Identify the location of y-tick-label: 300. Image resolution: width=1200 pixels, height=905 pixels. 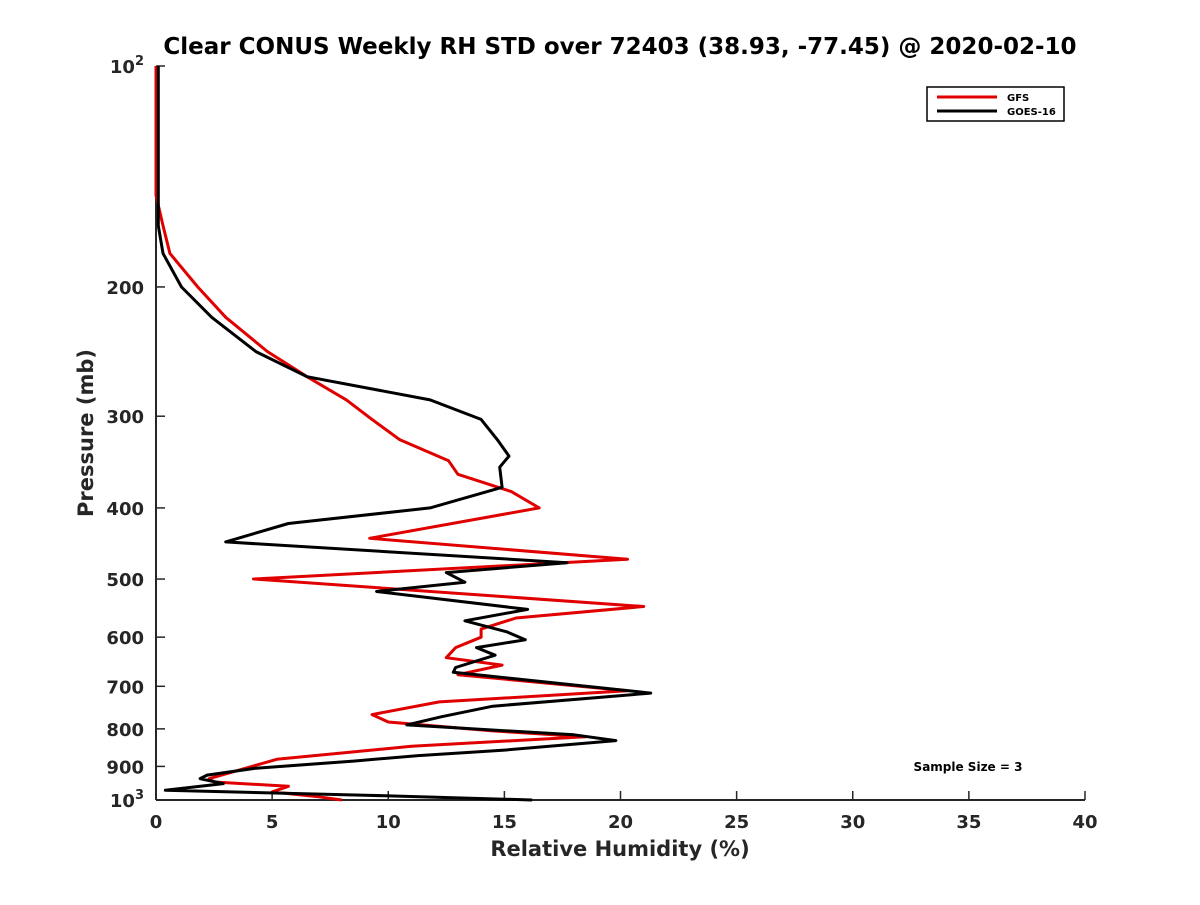
(125, 417).